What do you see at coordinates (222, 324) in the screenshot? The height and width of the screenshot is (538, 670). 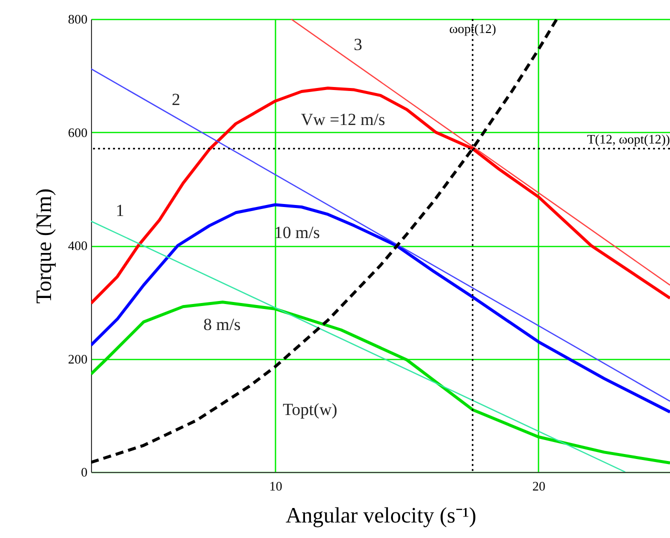 I see `series-label: 8 m/s` at bounding box center [222, 324].